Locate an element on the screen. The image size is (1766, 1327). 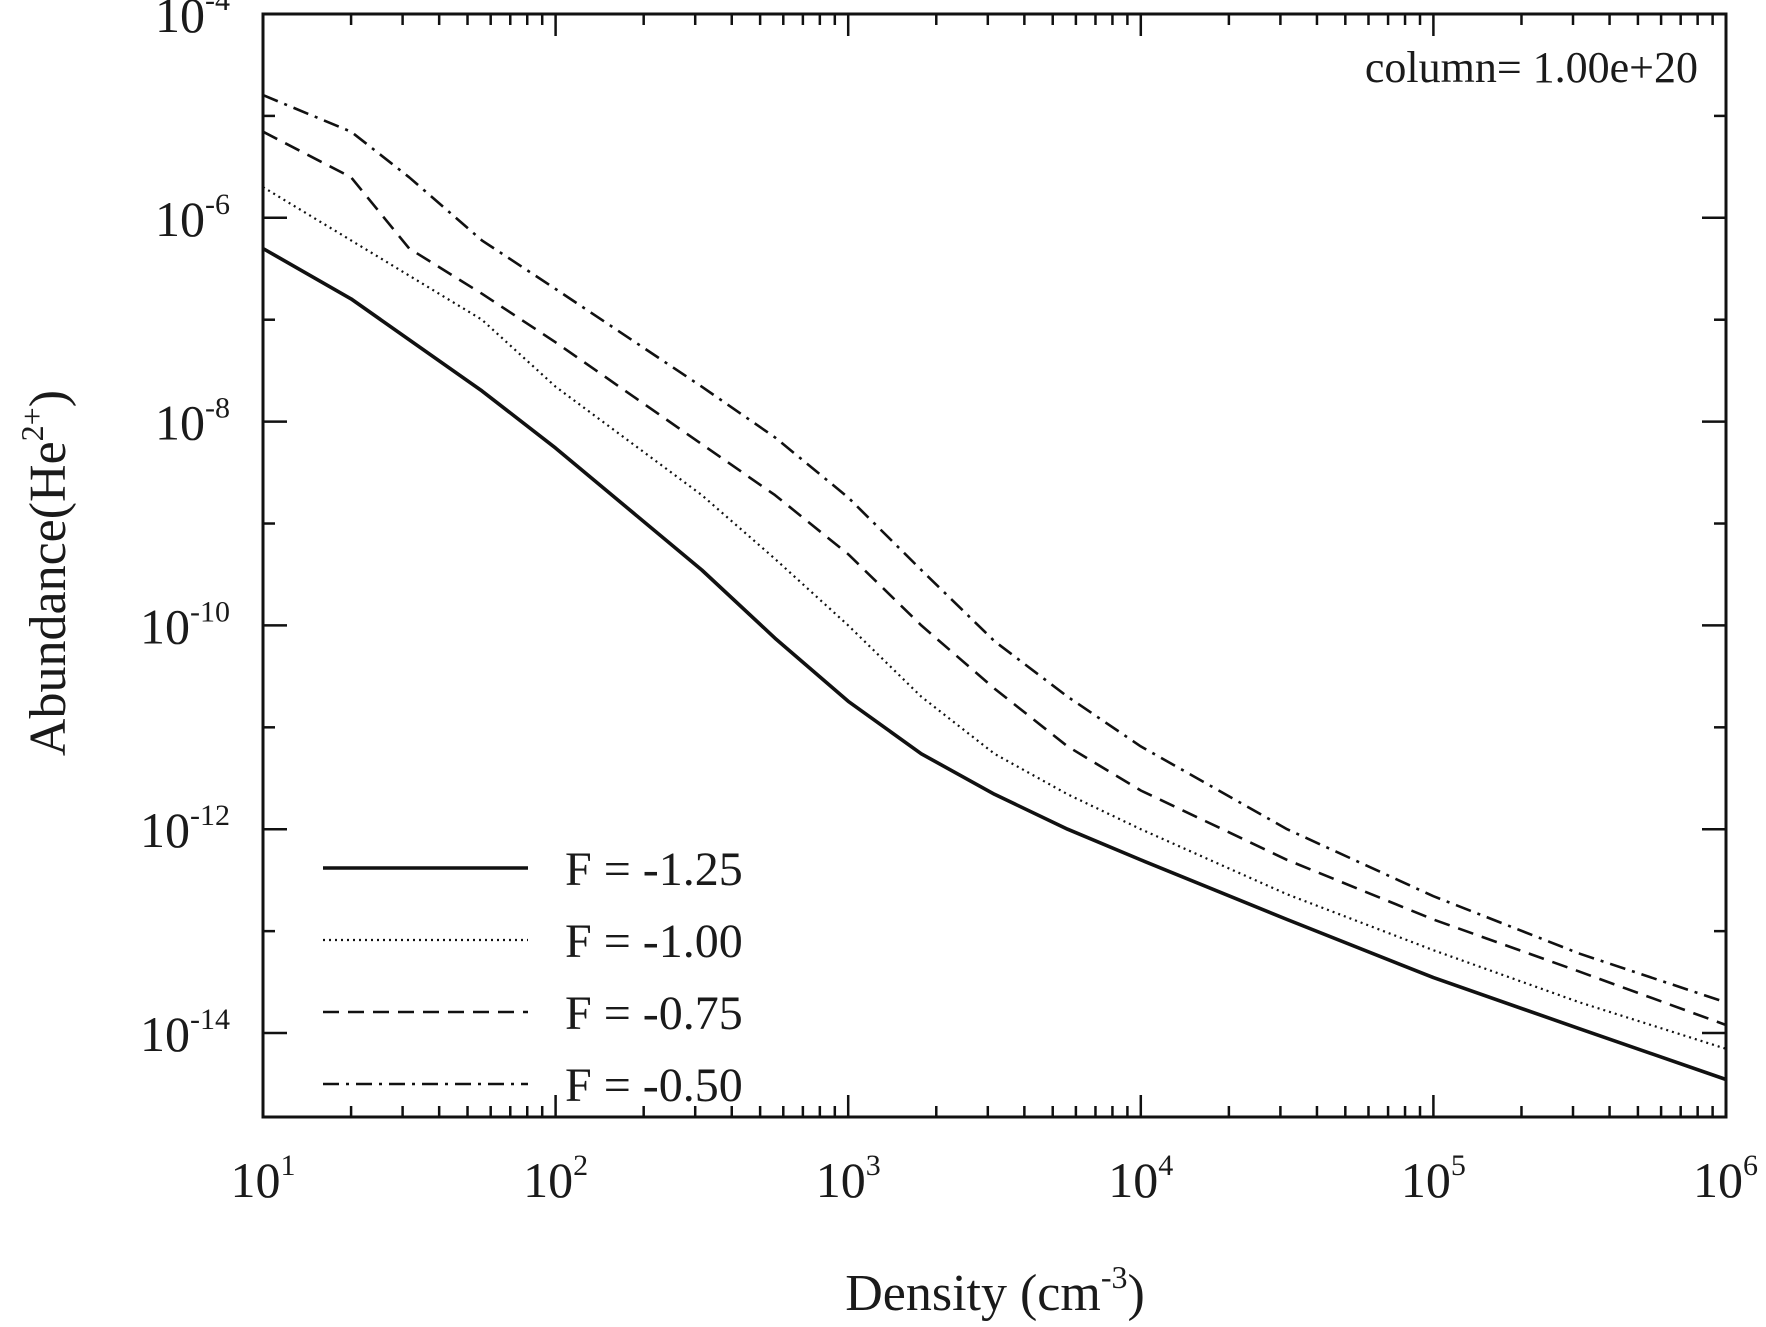
y-tick-label: 10⁻¹² is located at coordinates (185, 828).